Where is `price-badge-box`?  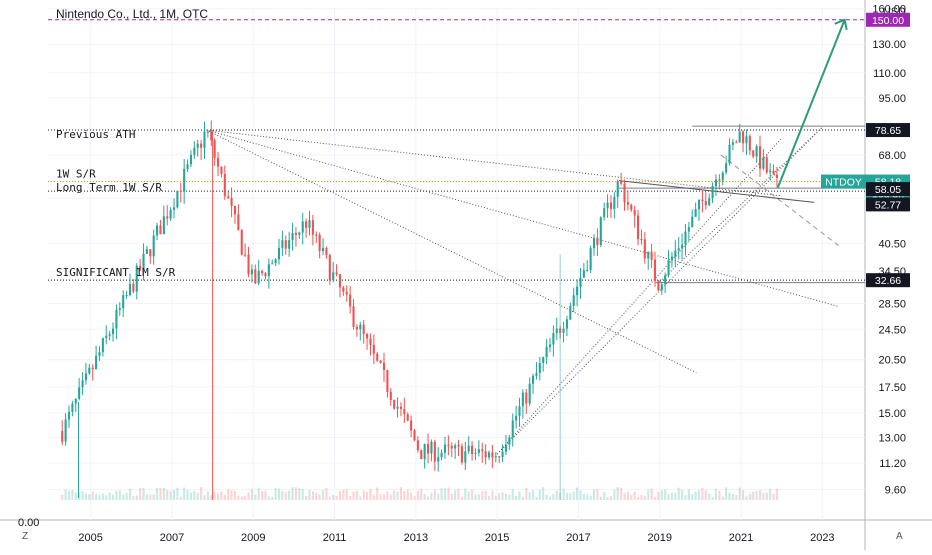 price-badge-box is located at coordinates (888, 189).